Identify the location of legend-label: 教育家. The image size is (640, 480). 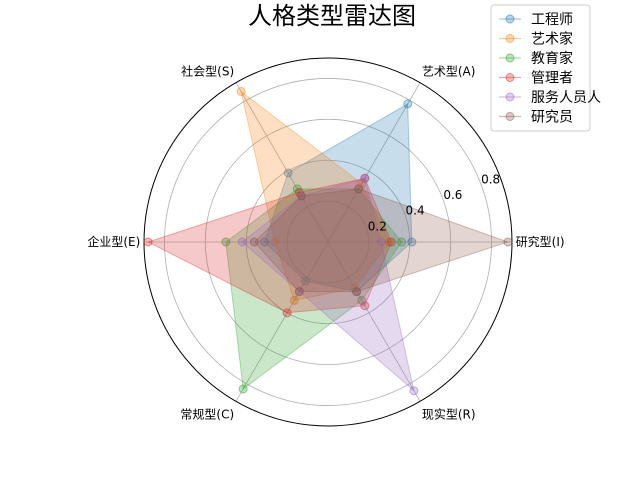
(552, 58).